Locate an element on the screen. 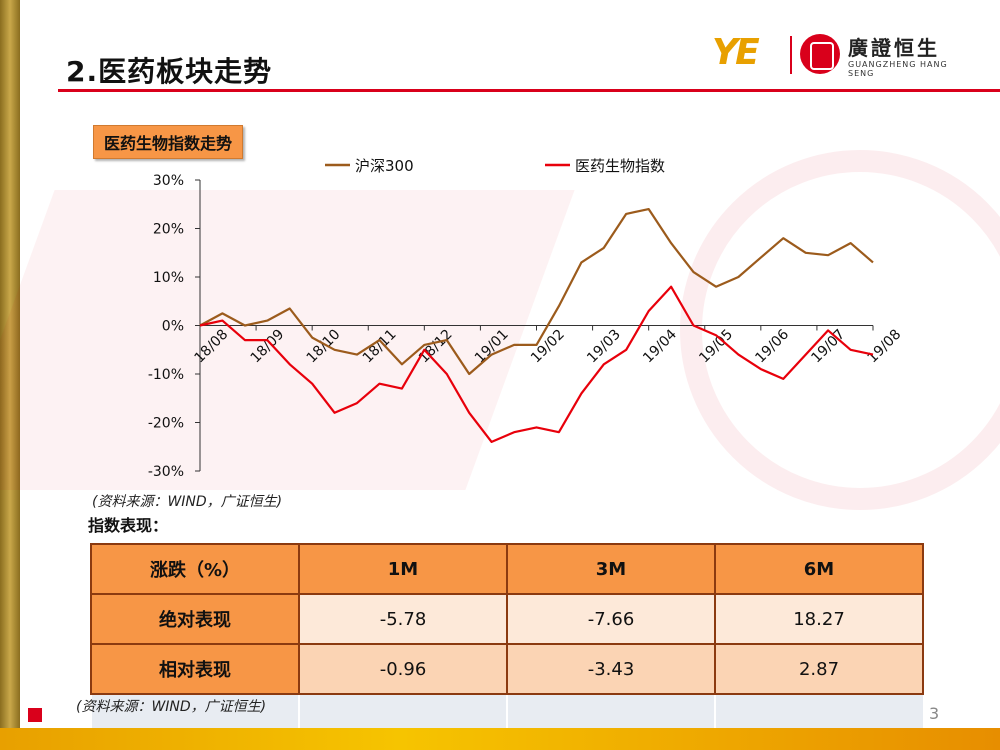  x-tick-label: 19/04 is located at coordinates (660, 346).